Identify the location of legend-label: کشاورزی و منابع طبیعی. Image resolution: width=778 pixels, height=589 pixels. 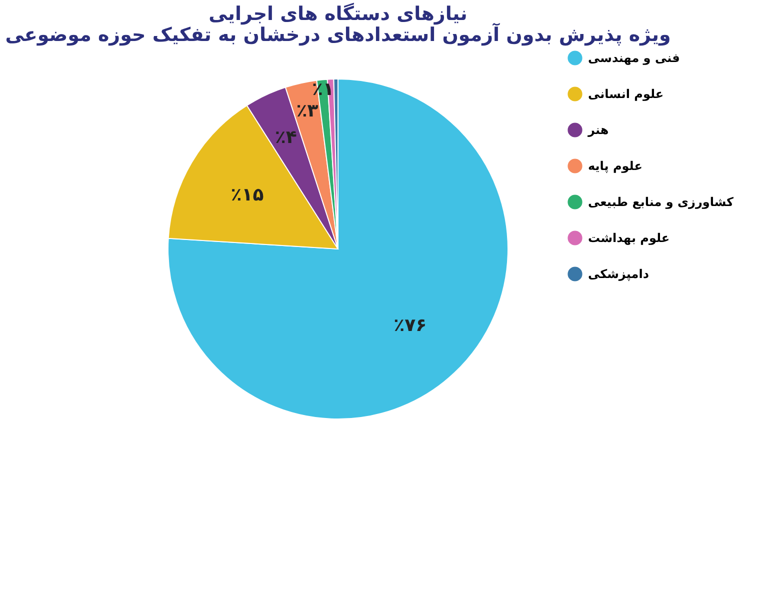
(661, 202).